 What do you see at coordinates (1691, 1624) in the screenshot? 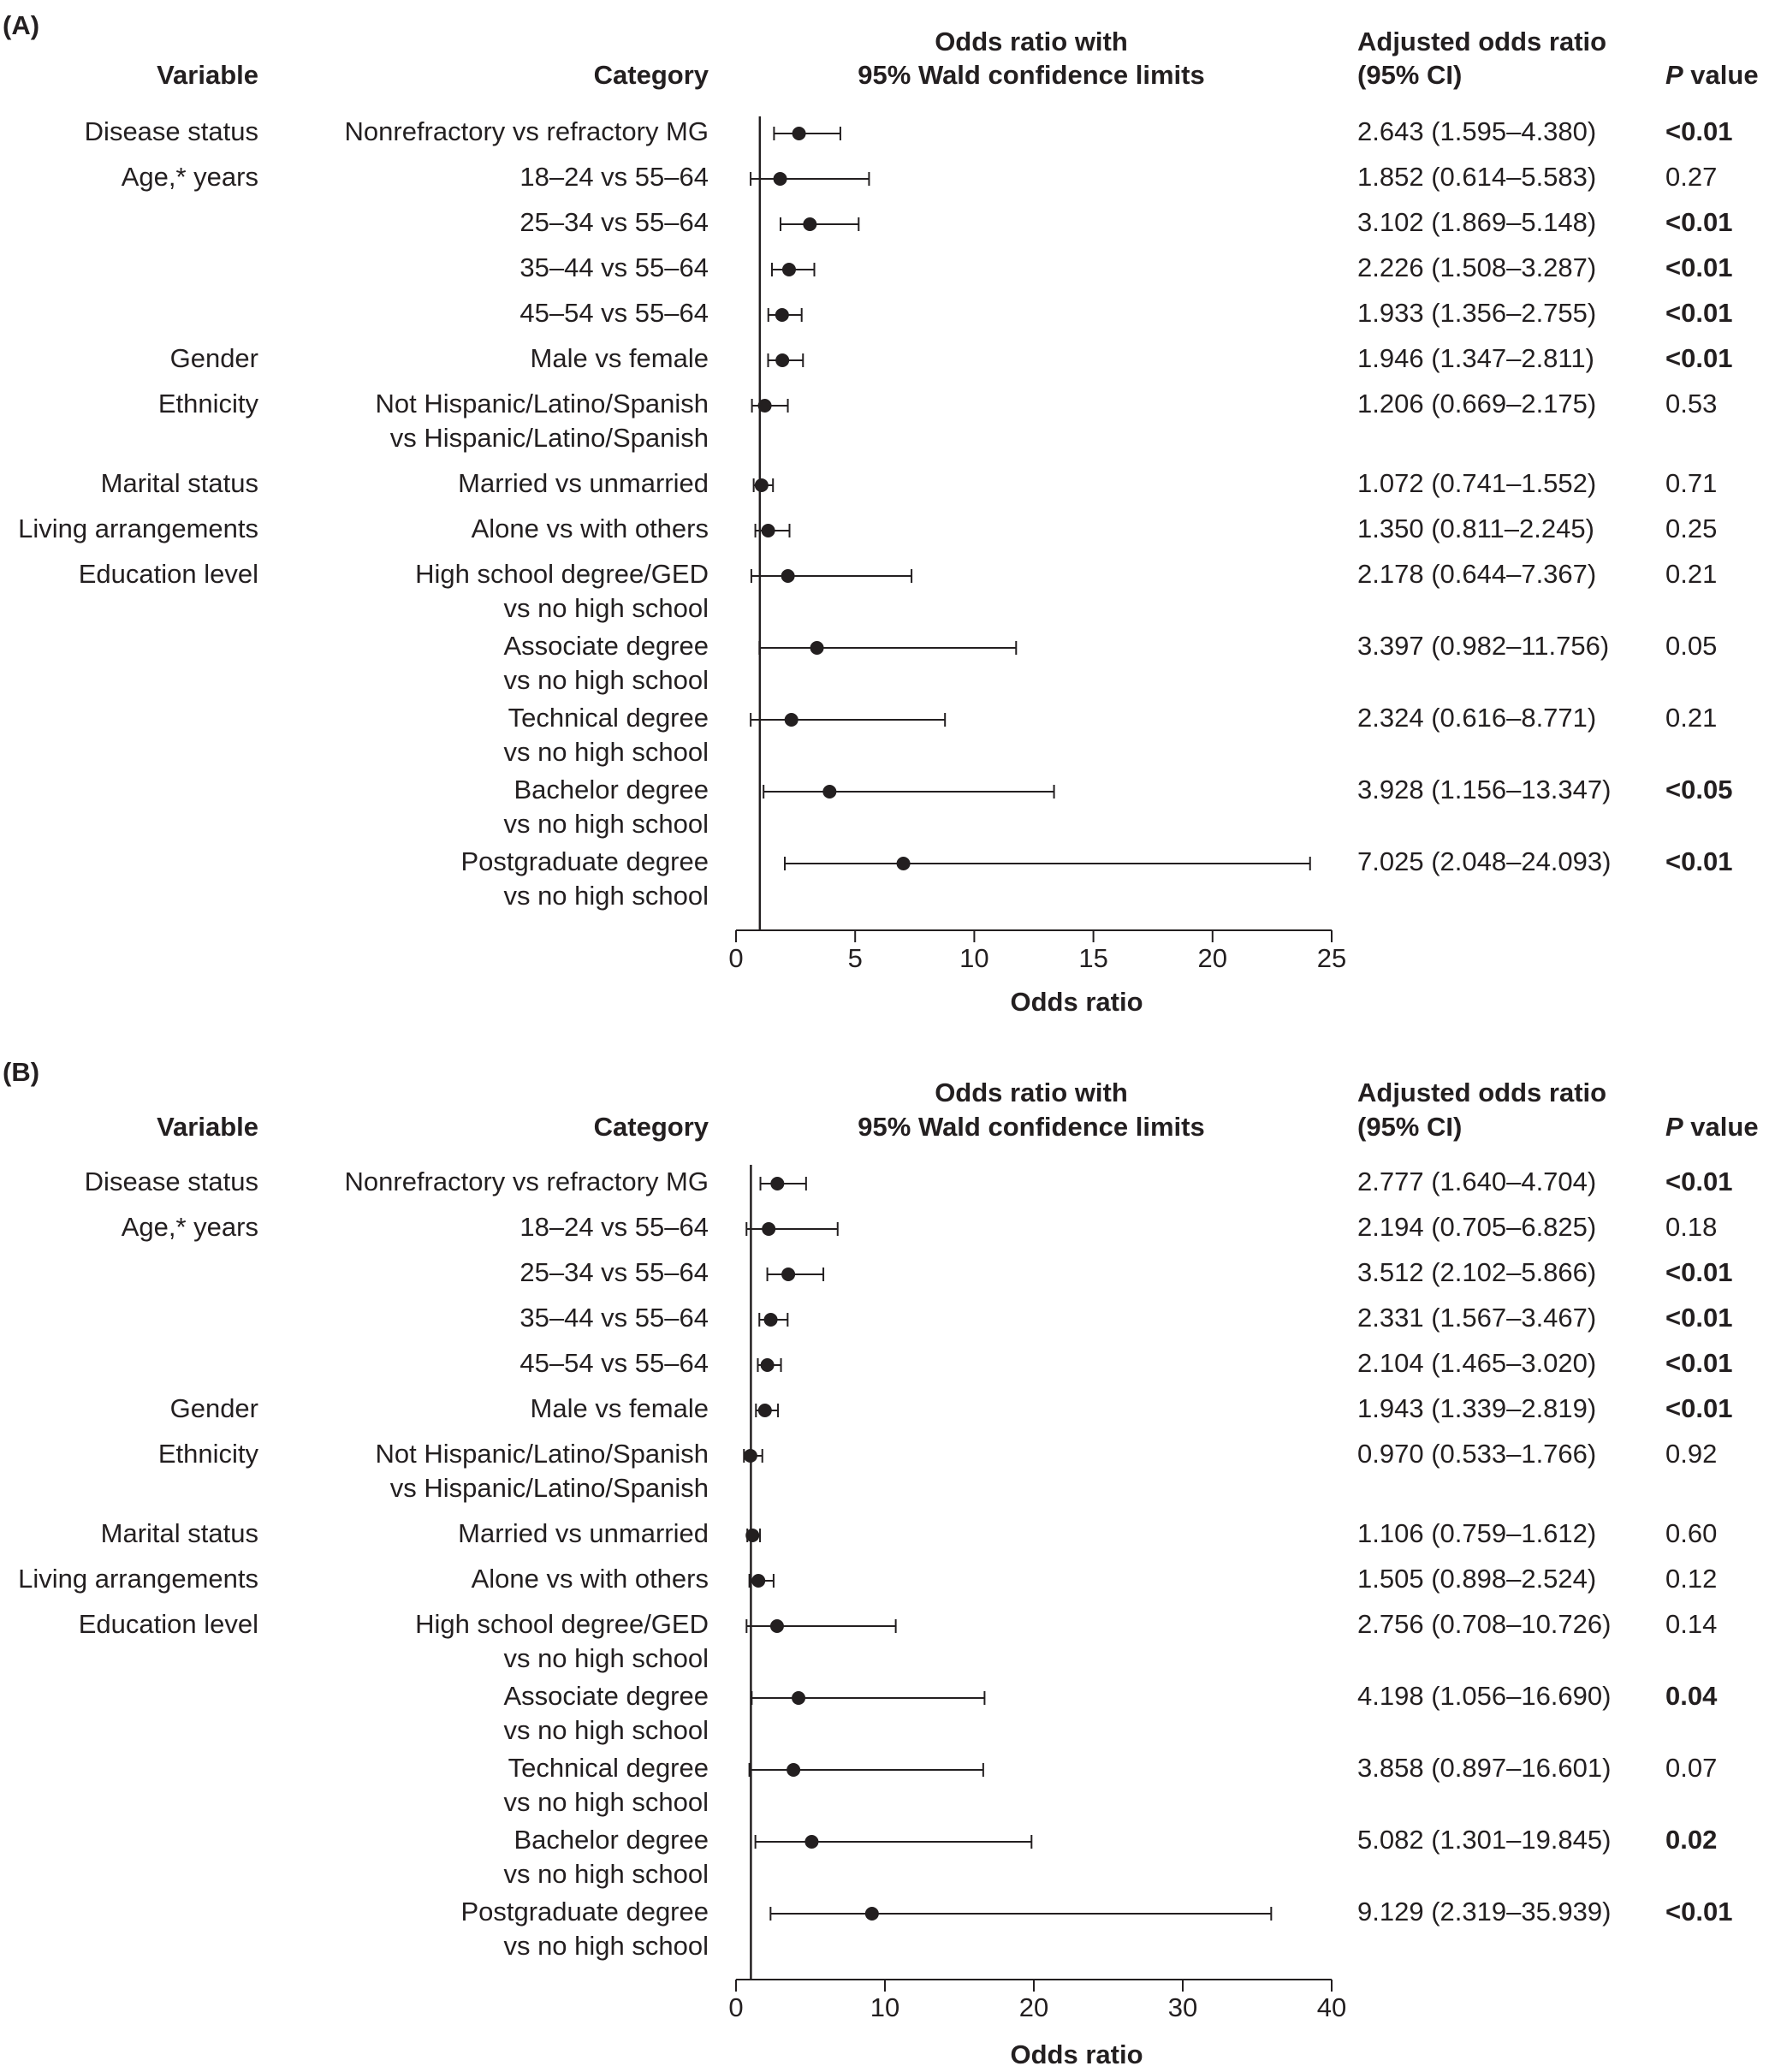
I see `p-value: 0.14` at bounding box center [1691, 1624].